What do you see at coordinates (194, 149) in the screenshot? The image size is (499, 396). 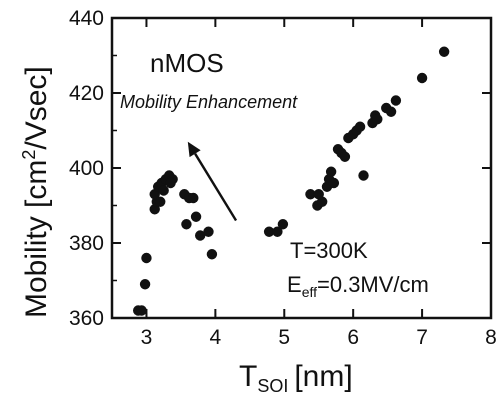 I see `enhancement-arrowhead` at bounding box center [194, 149].